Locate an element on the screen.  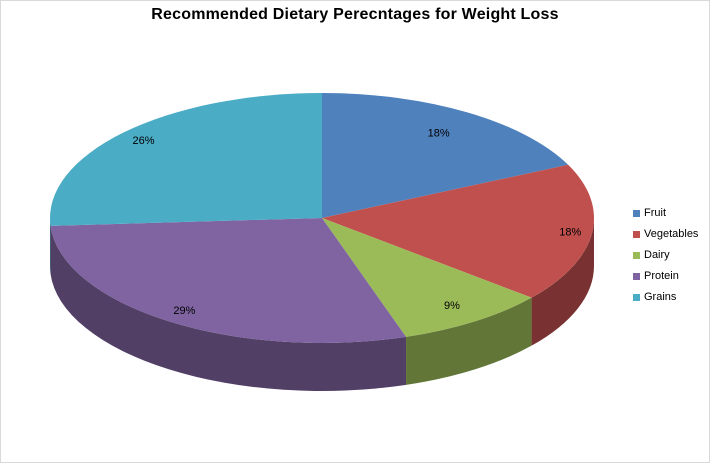
legend-item-dairy: Dairy is located at coordinates (665, 255).